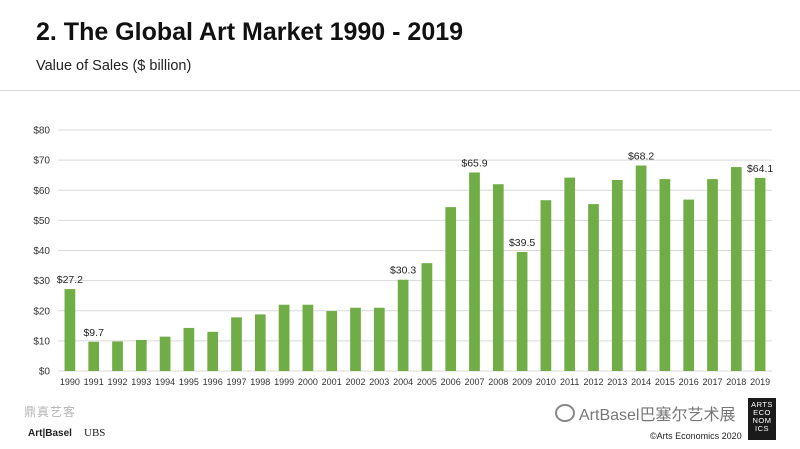 This screenshot has height=449, width=800. Describe the element at coordinates (403, 382) in the screenshot. I see `x-tick-label: 2004` at that location.